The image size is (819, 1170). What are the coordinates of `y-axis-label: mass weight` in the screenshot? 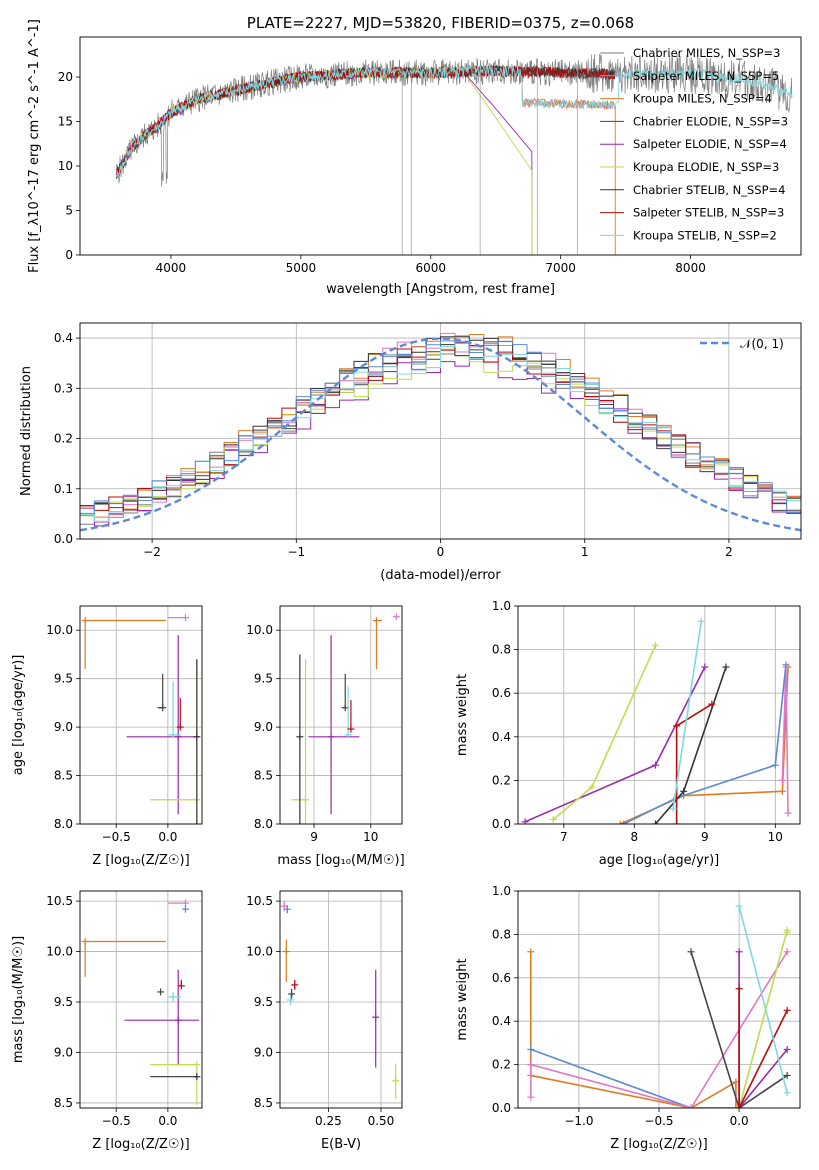 It's located at (462, 715).